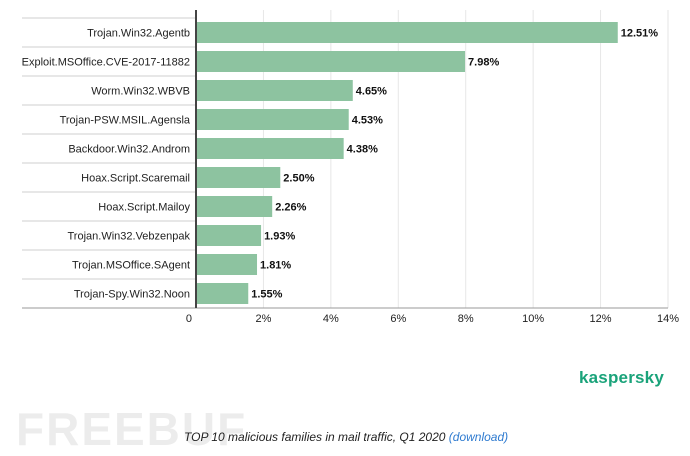 This screenshot has width=690, height=456. What do you see at coordinates (132, 295) in the screenshot?
I see `category-label: Trojan-Spy.Win32.Noon` at bounding box center [132, 295].